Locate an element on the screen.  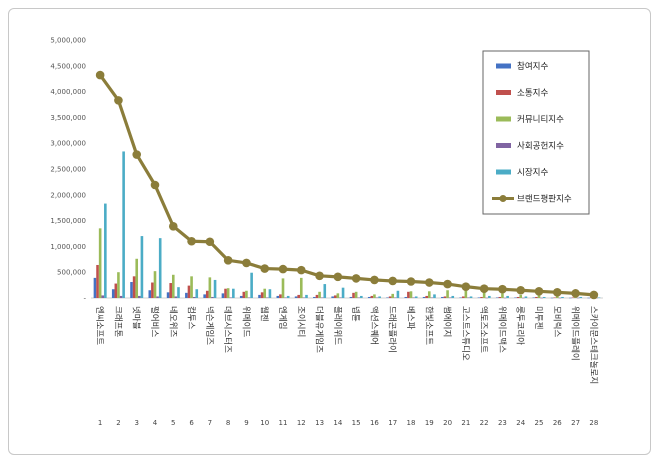
x-tick-label: 룽투코리아 is located at coordinates (520, 325).